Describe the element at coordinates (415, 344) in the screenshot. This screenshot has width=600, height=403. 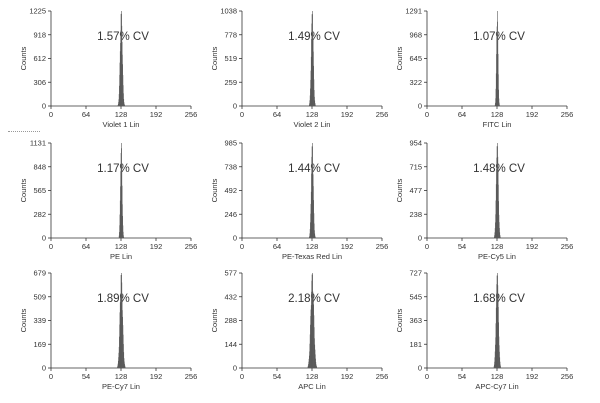
I see `y-tick-label: 181` at that location.